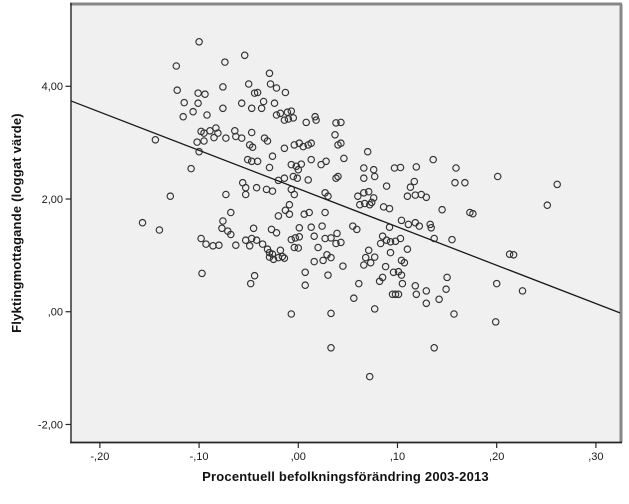 This screenshot has height=504, width=629. Describe the element at coordinates (50, 425) in the screenshot. I see `y-tick-label: -2,00` at that location.